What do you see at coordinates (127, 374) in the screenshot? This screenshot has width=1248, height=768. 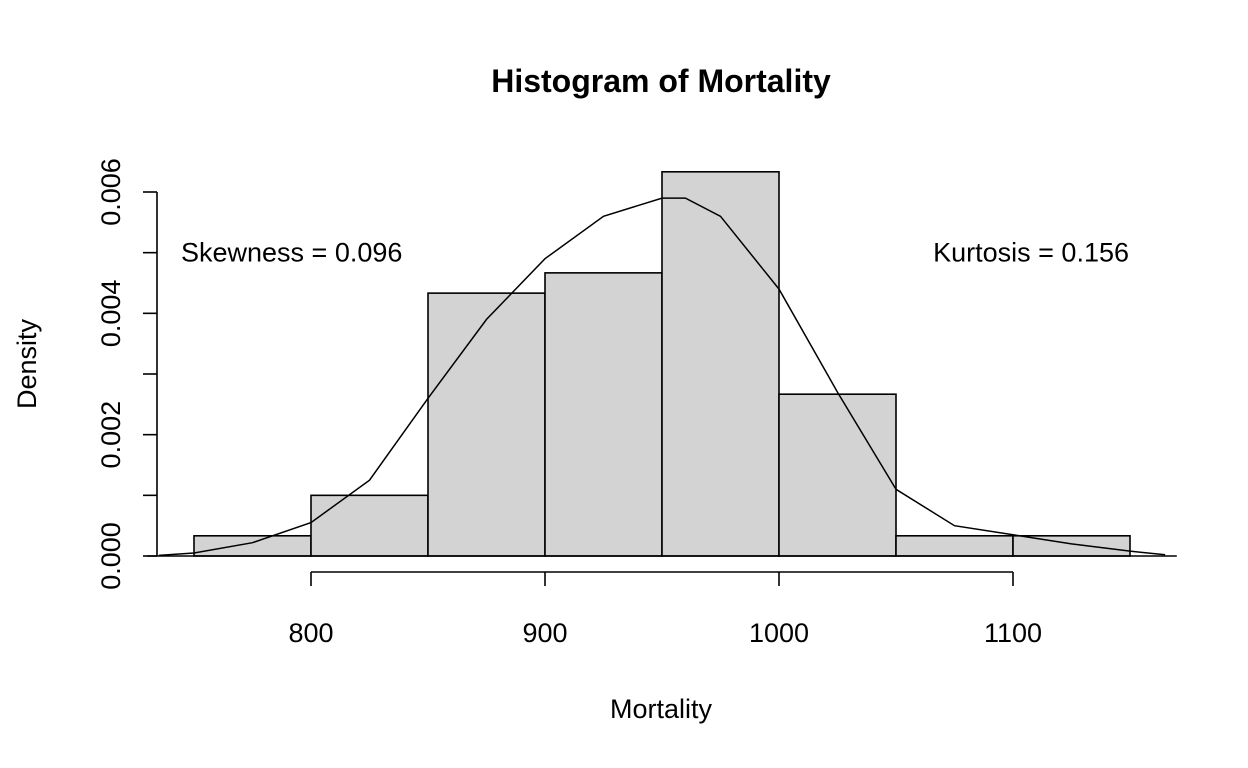 I see `y-axis: 0.000 0.002 0.004 0.006` at bounding box center [127, 374].